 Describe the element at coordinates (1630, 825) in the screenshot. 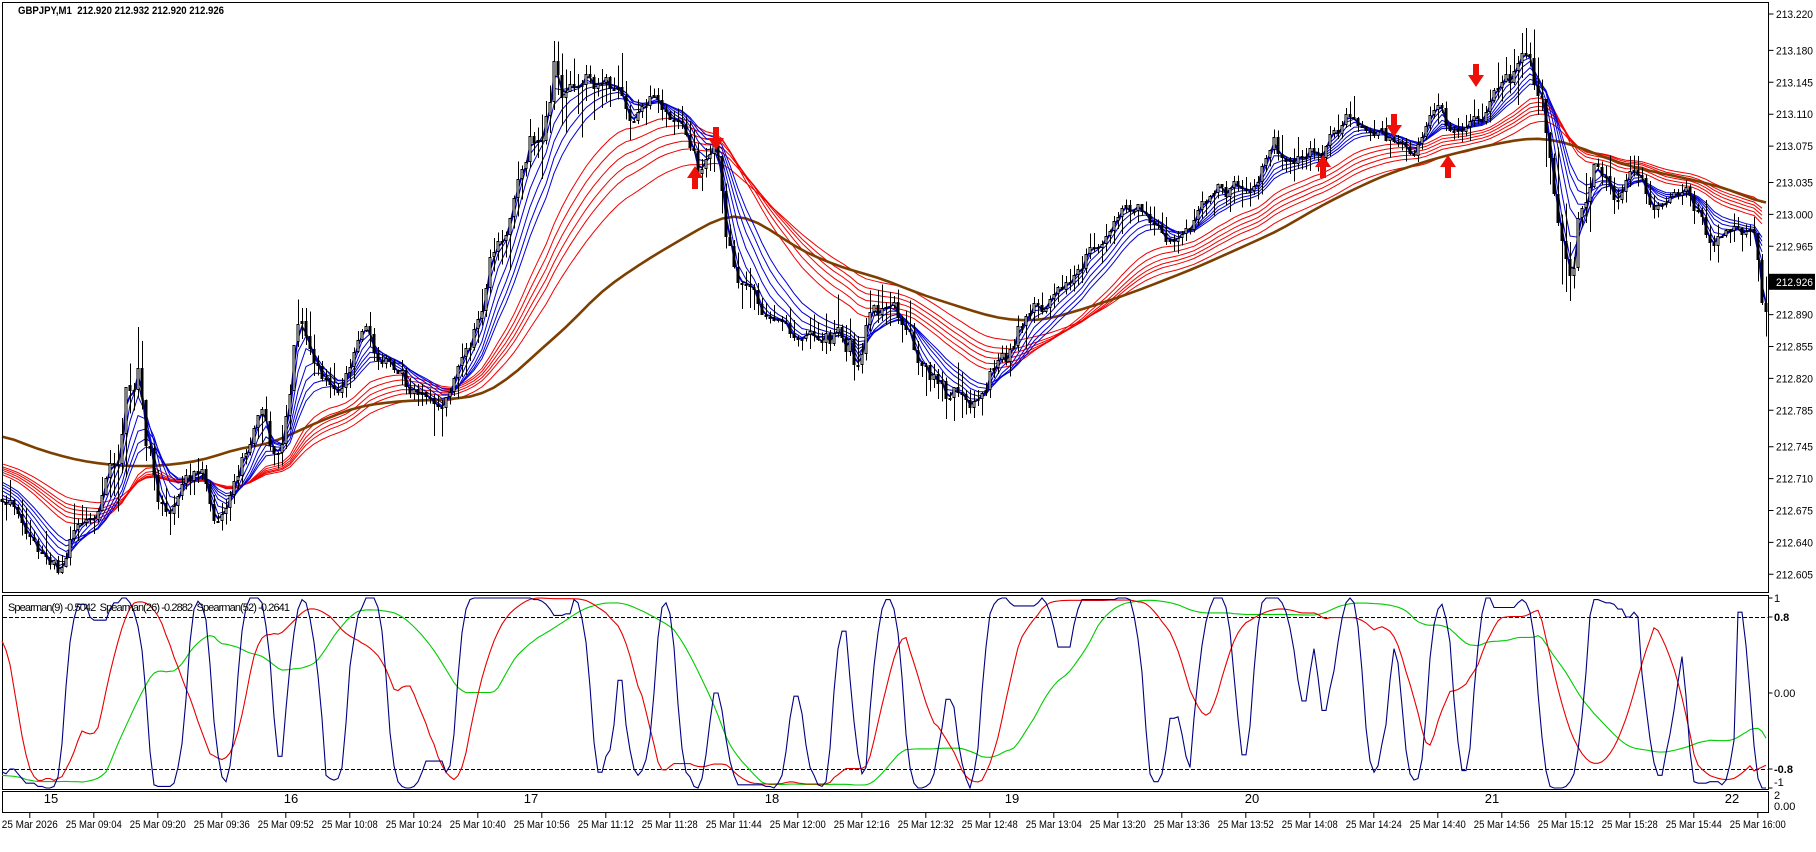

I see `svg-text: 25 Mar 15:28` at that location.